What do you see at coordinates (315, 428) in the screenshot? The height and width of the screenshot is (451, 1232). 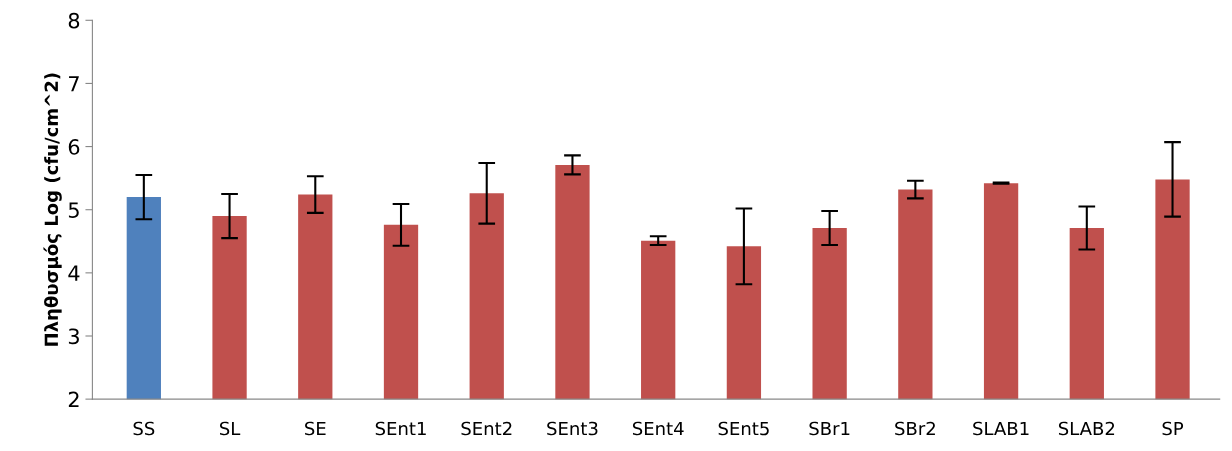 I see `x-tick-label: SE` at bounding box center [315, 428].